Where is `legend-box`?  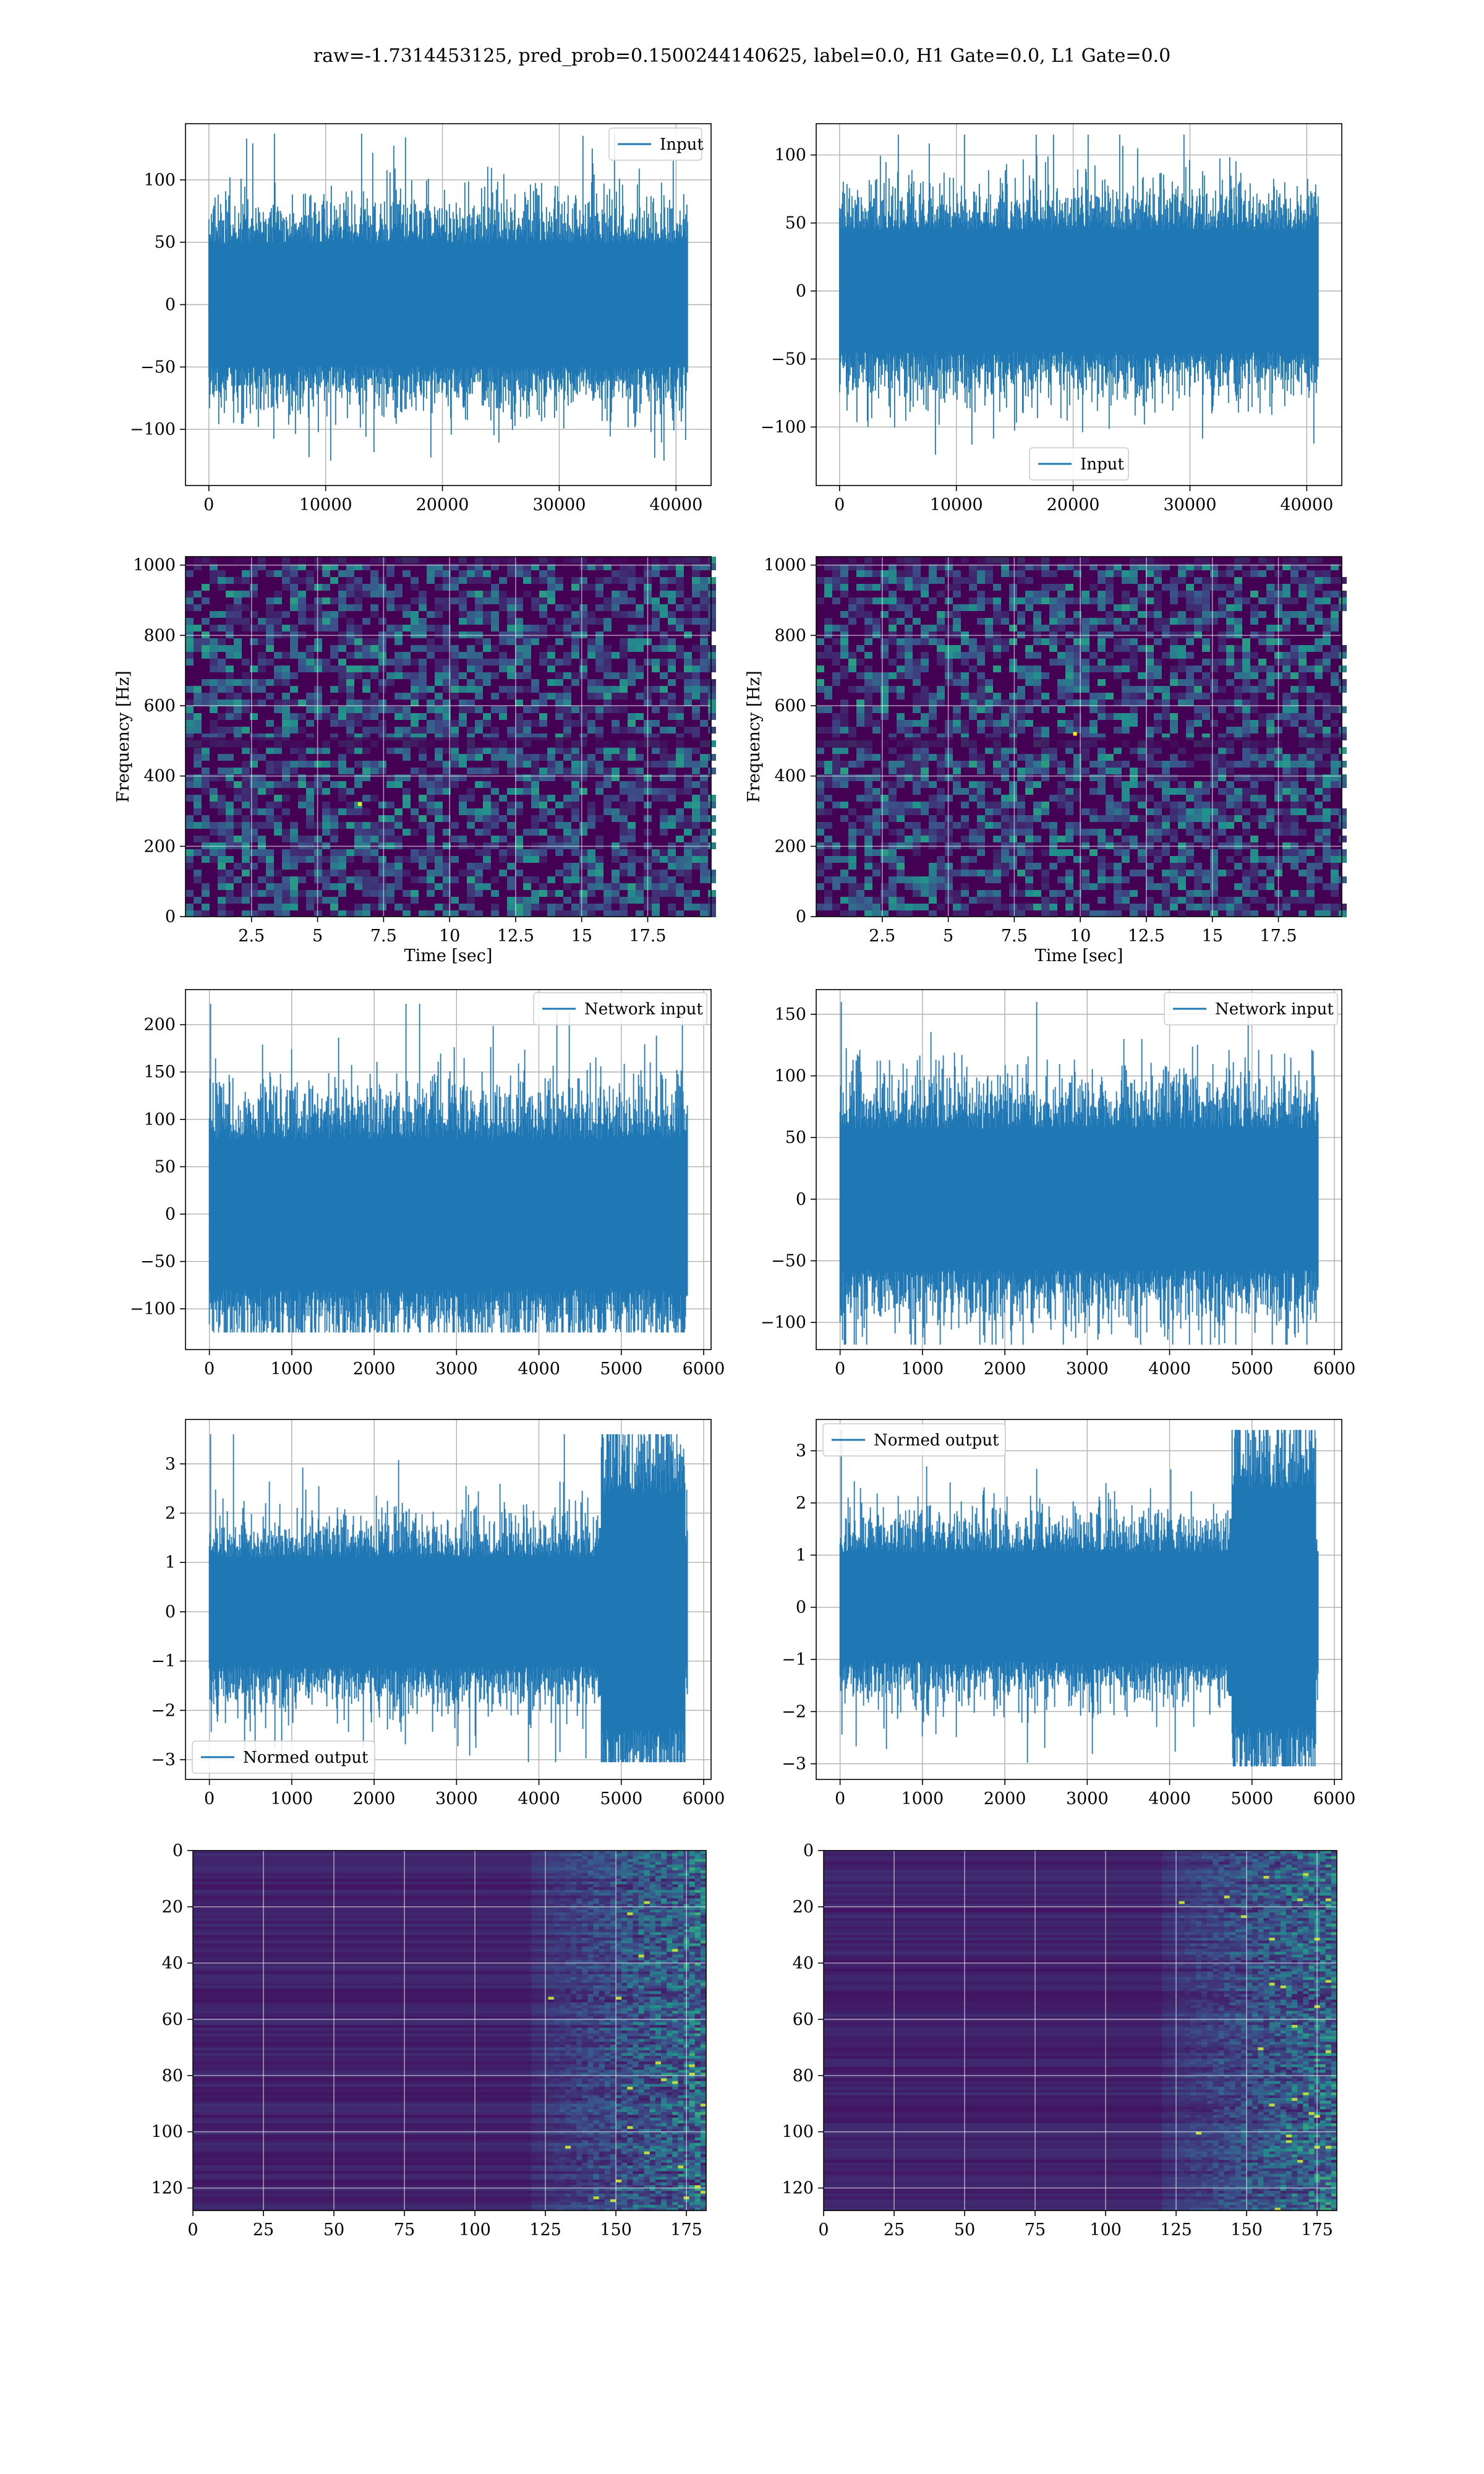
legend-box is located at coordinates (655, 144).